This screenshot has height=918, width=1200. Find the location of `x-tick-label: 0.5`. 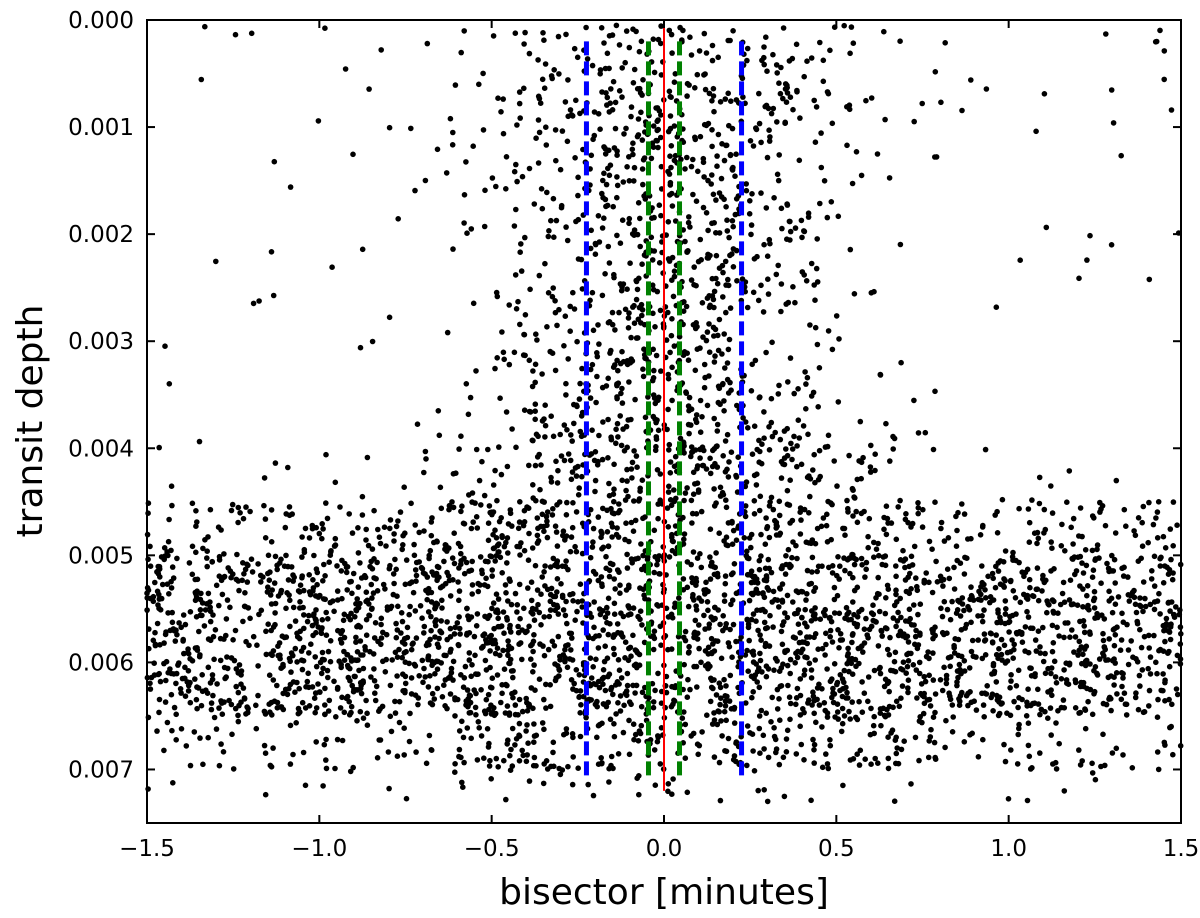

x-tick-label: 0.5 is located at coordinates (836, 849).